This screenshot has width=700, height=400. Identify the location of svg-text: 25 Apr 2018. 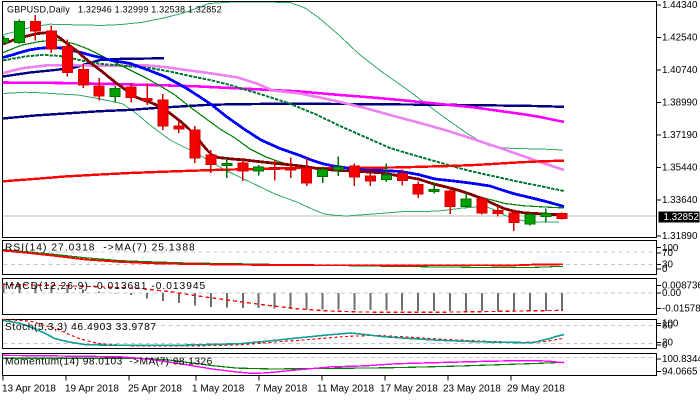
(155, 389).